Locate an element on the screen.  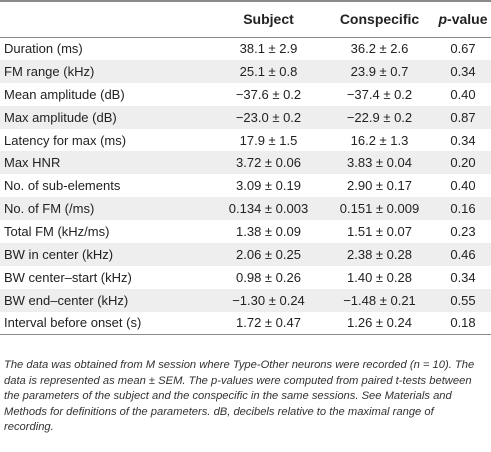
cell-conspecific: 1.26 ± 0.24 is located at coordinates (379, 323).